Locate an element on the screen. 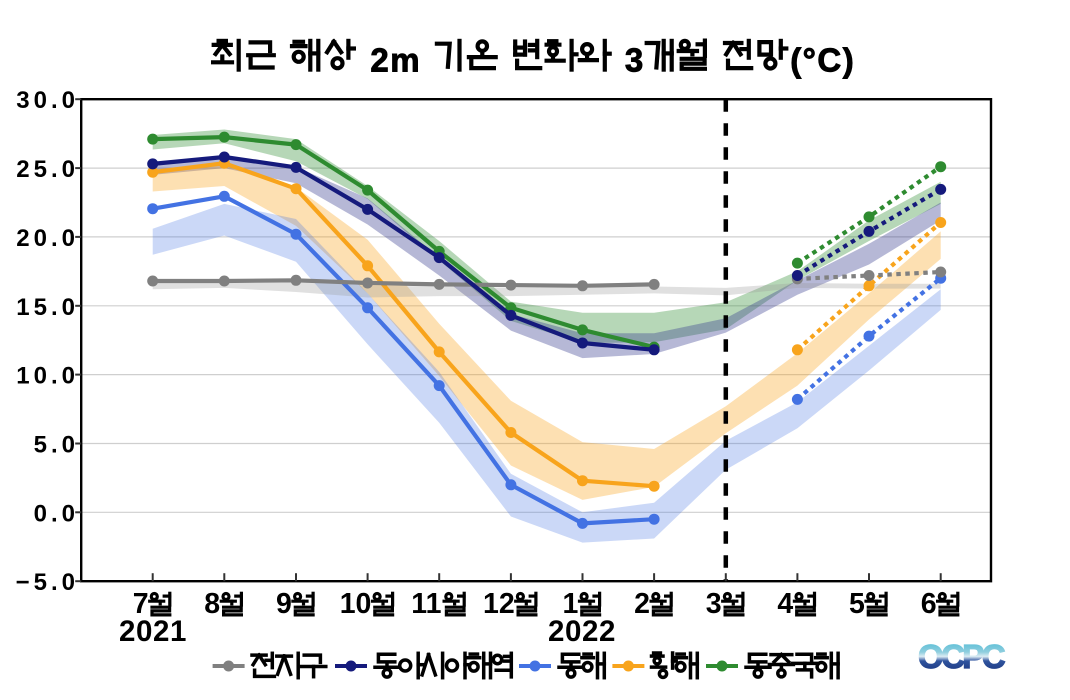 This screenshot has width=1070, height=700. svg-text: 2 is located at coordinates (642, 604).